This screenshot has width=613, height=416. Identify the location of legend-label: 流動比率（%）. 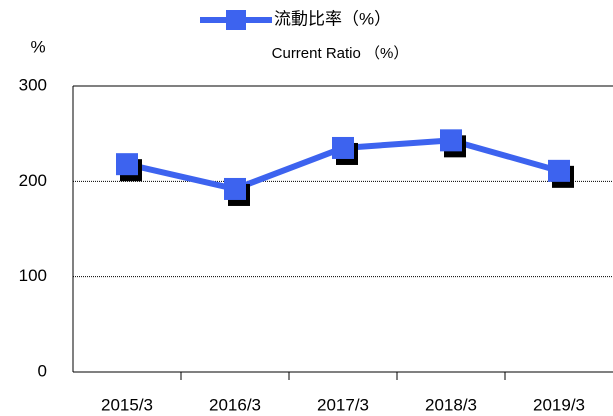
(332, 18).